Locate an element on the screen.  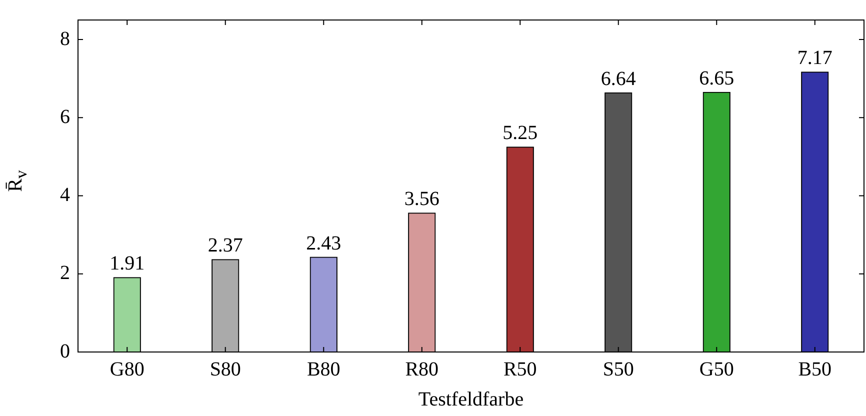
data-label: 6.65 is located at coordinates (716, 79).